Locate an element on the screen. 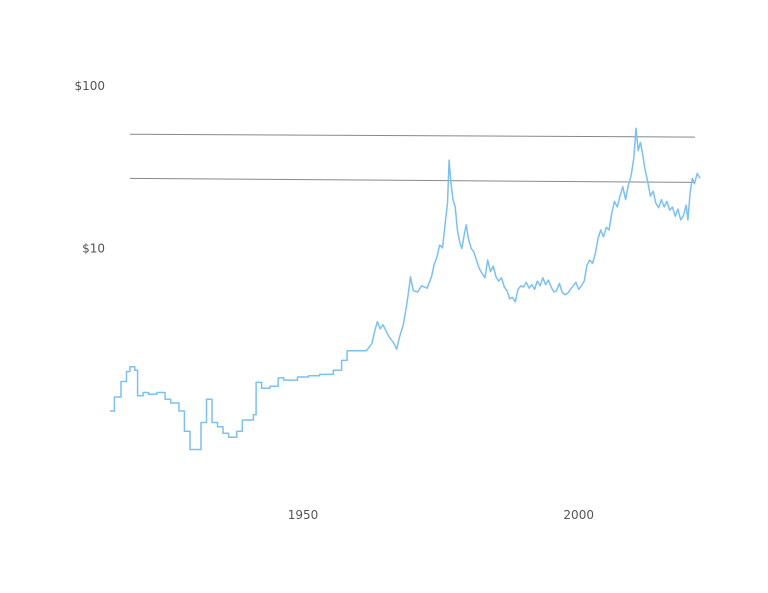 The height and width of the screenshot is (593, 768). y-axis: $100 $10 is located at coordinates (89, 167).